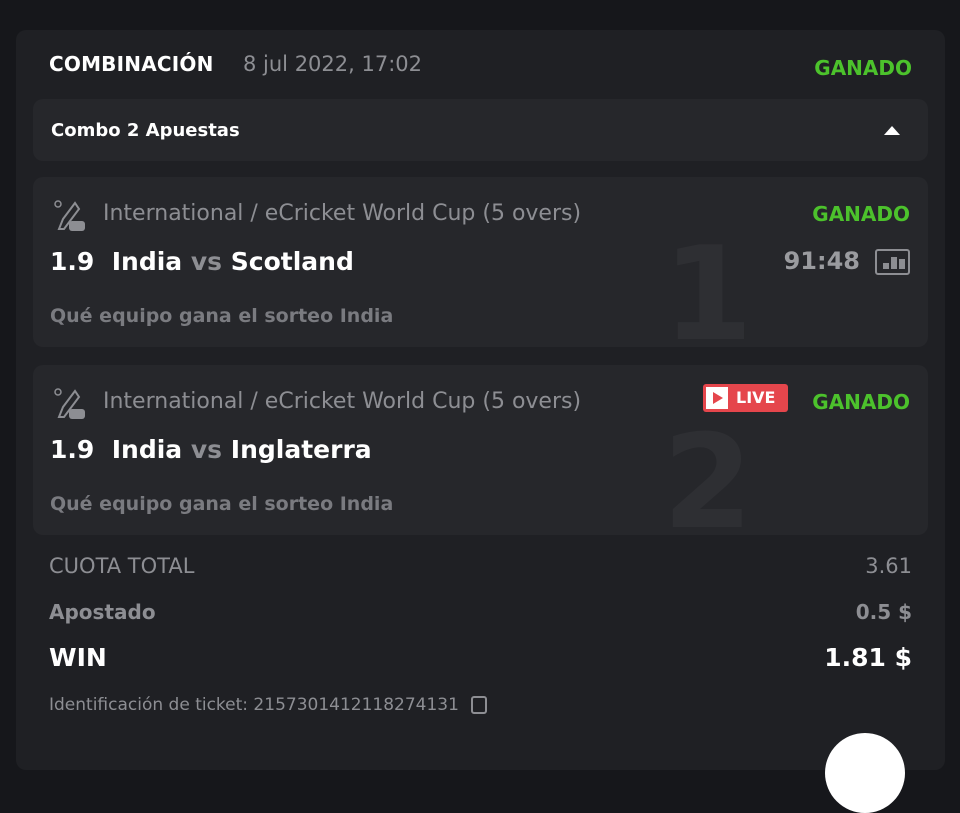 The height and width of the screenshot is (813, 960). Describe the element at coordinates (301, 449) in the screenshot. I see `away-team: Inglaterra` at that location.